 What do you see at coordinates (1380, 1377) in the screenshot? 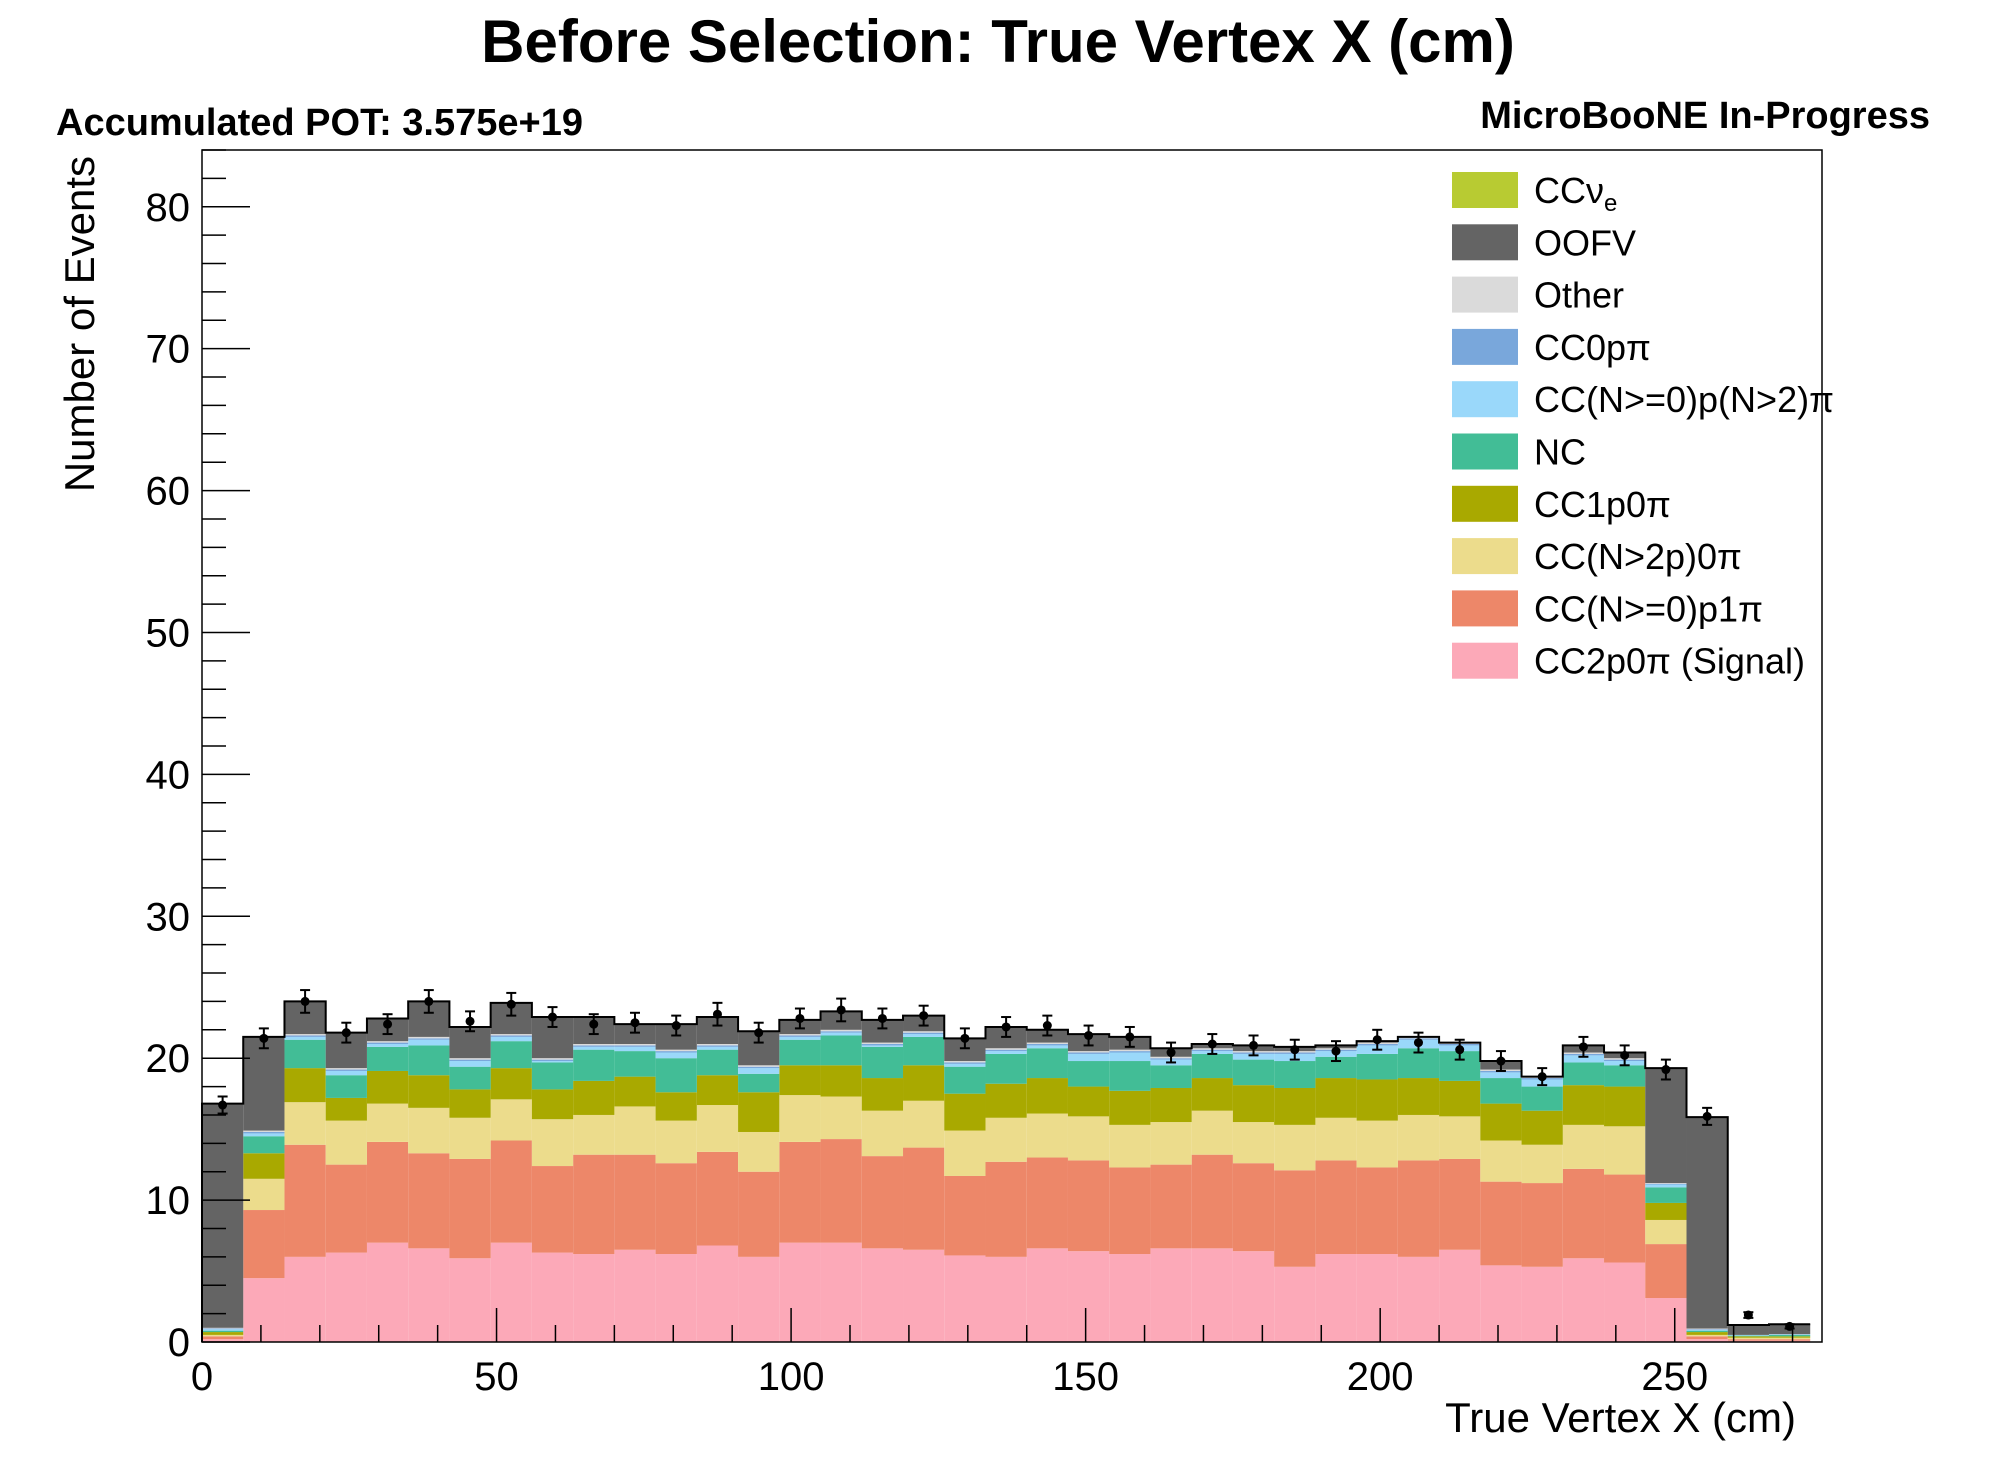
I see `x-tick-label: 200` at bounding box center [1380, 1377].